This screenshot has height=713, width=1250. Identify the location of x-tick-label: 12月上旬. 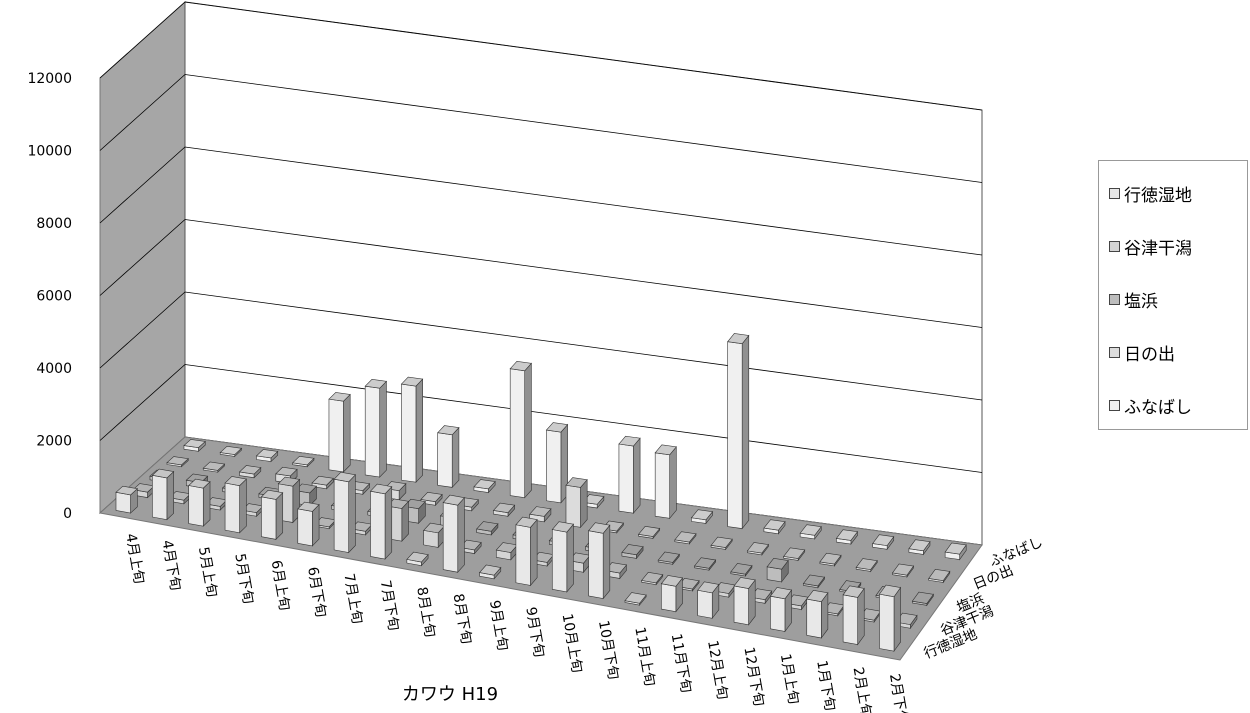
(717, 670).